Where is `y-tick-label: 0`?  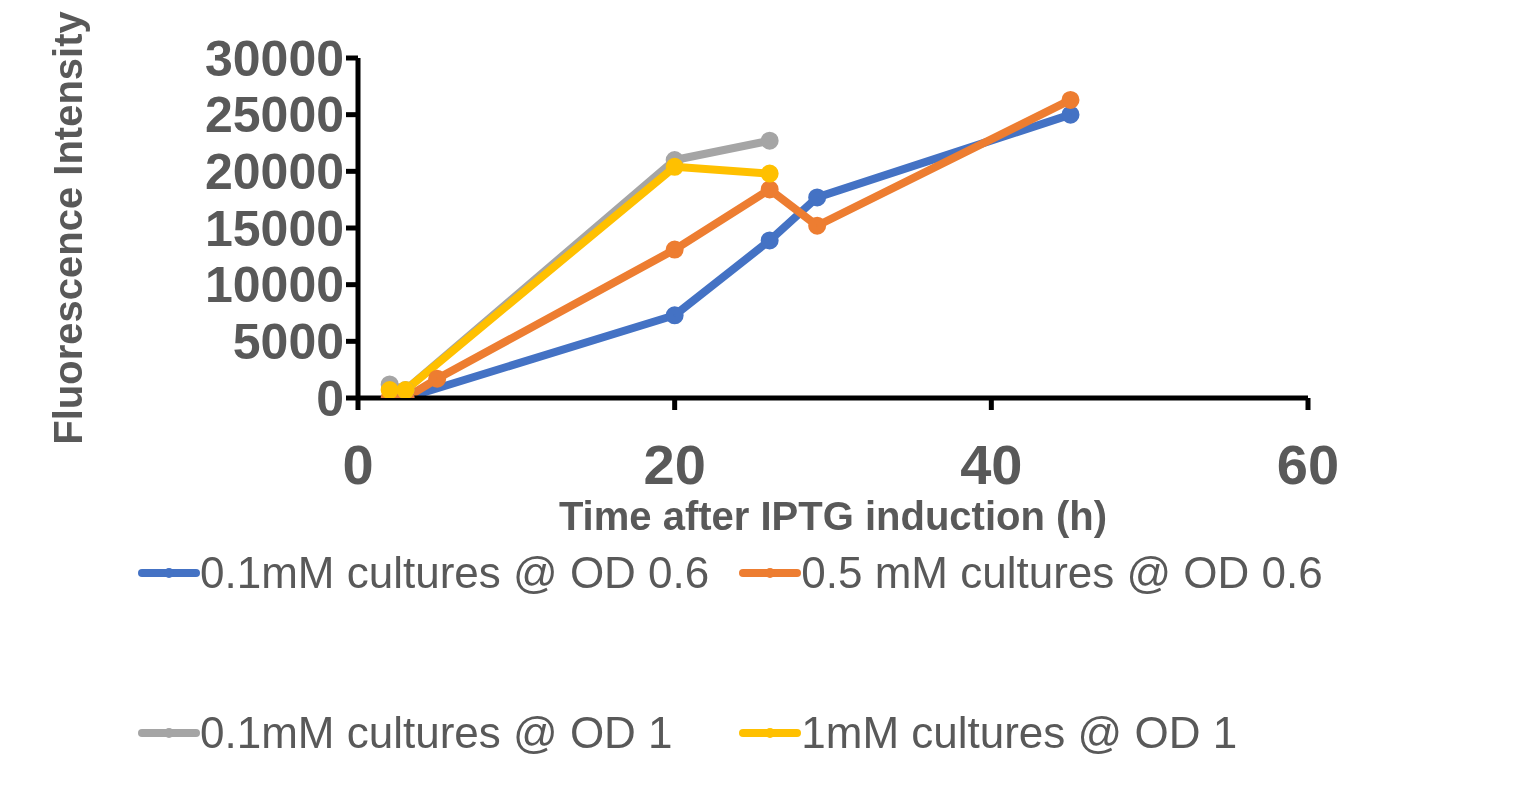 y-tick-label: 0 is located at coordinates (330, 398).